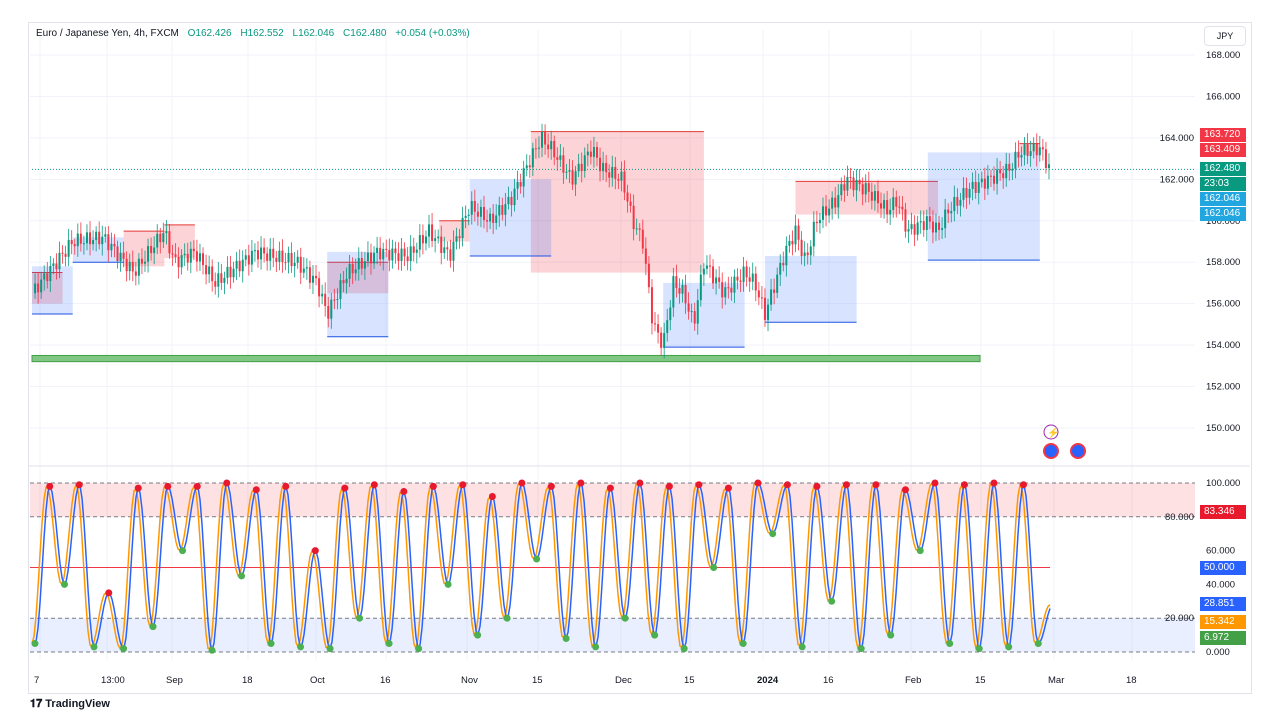  Describe the element at coordinates (77, 704) in the screenshot. I see `brand-label: TradingView` at that location.